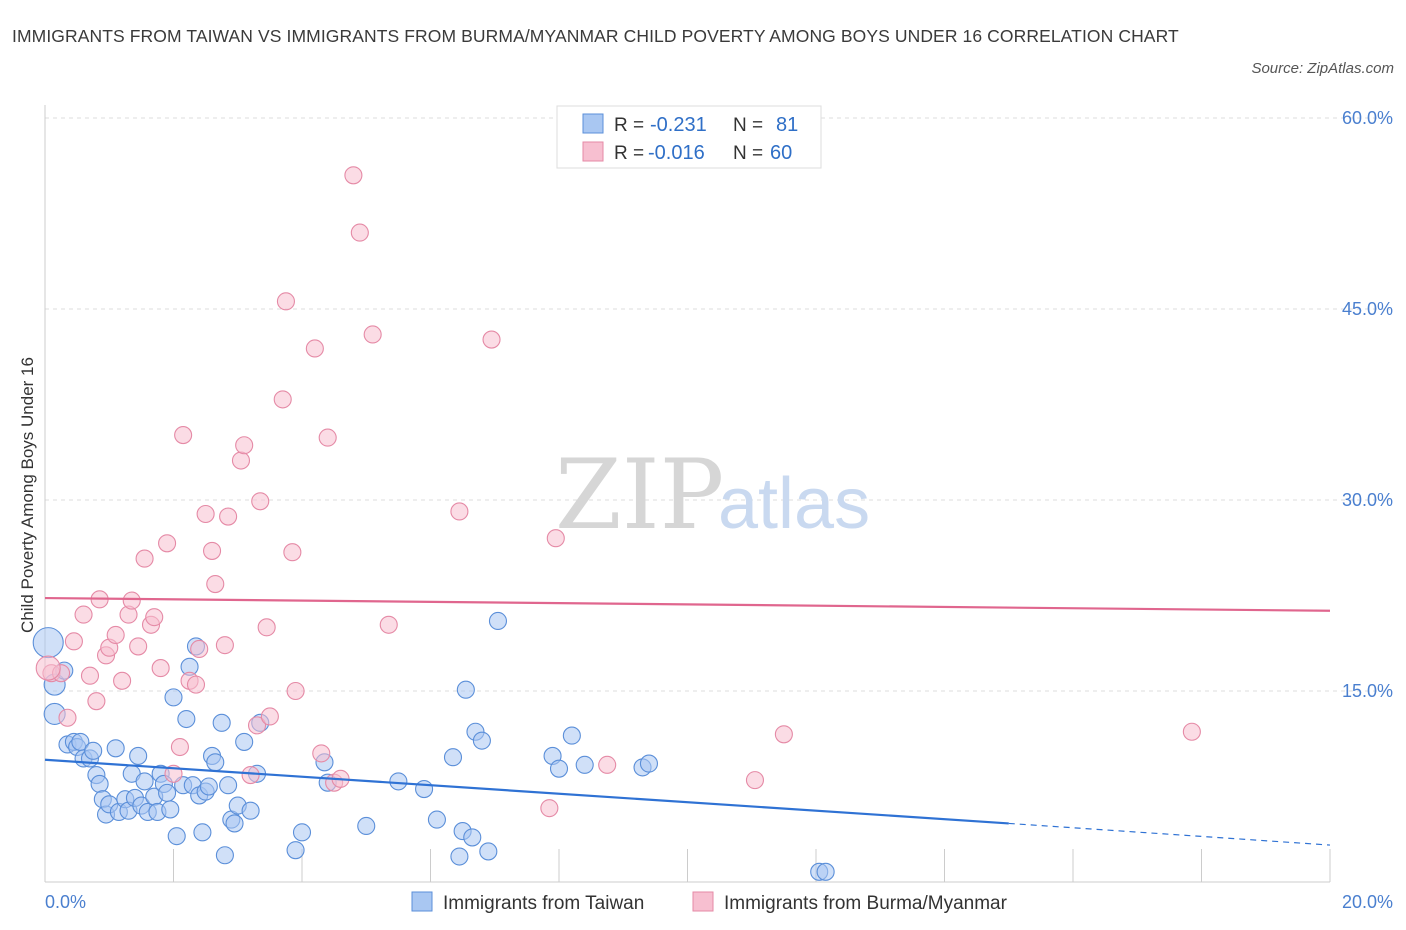  I want to click on legend-r-value-taiwan: -0.231, so click(678, 125).